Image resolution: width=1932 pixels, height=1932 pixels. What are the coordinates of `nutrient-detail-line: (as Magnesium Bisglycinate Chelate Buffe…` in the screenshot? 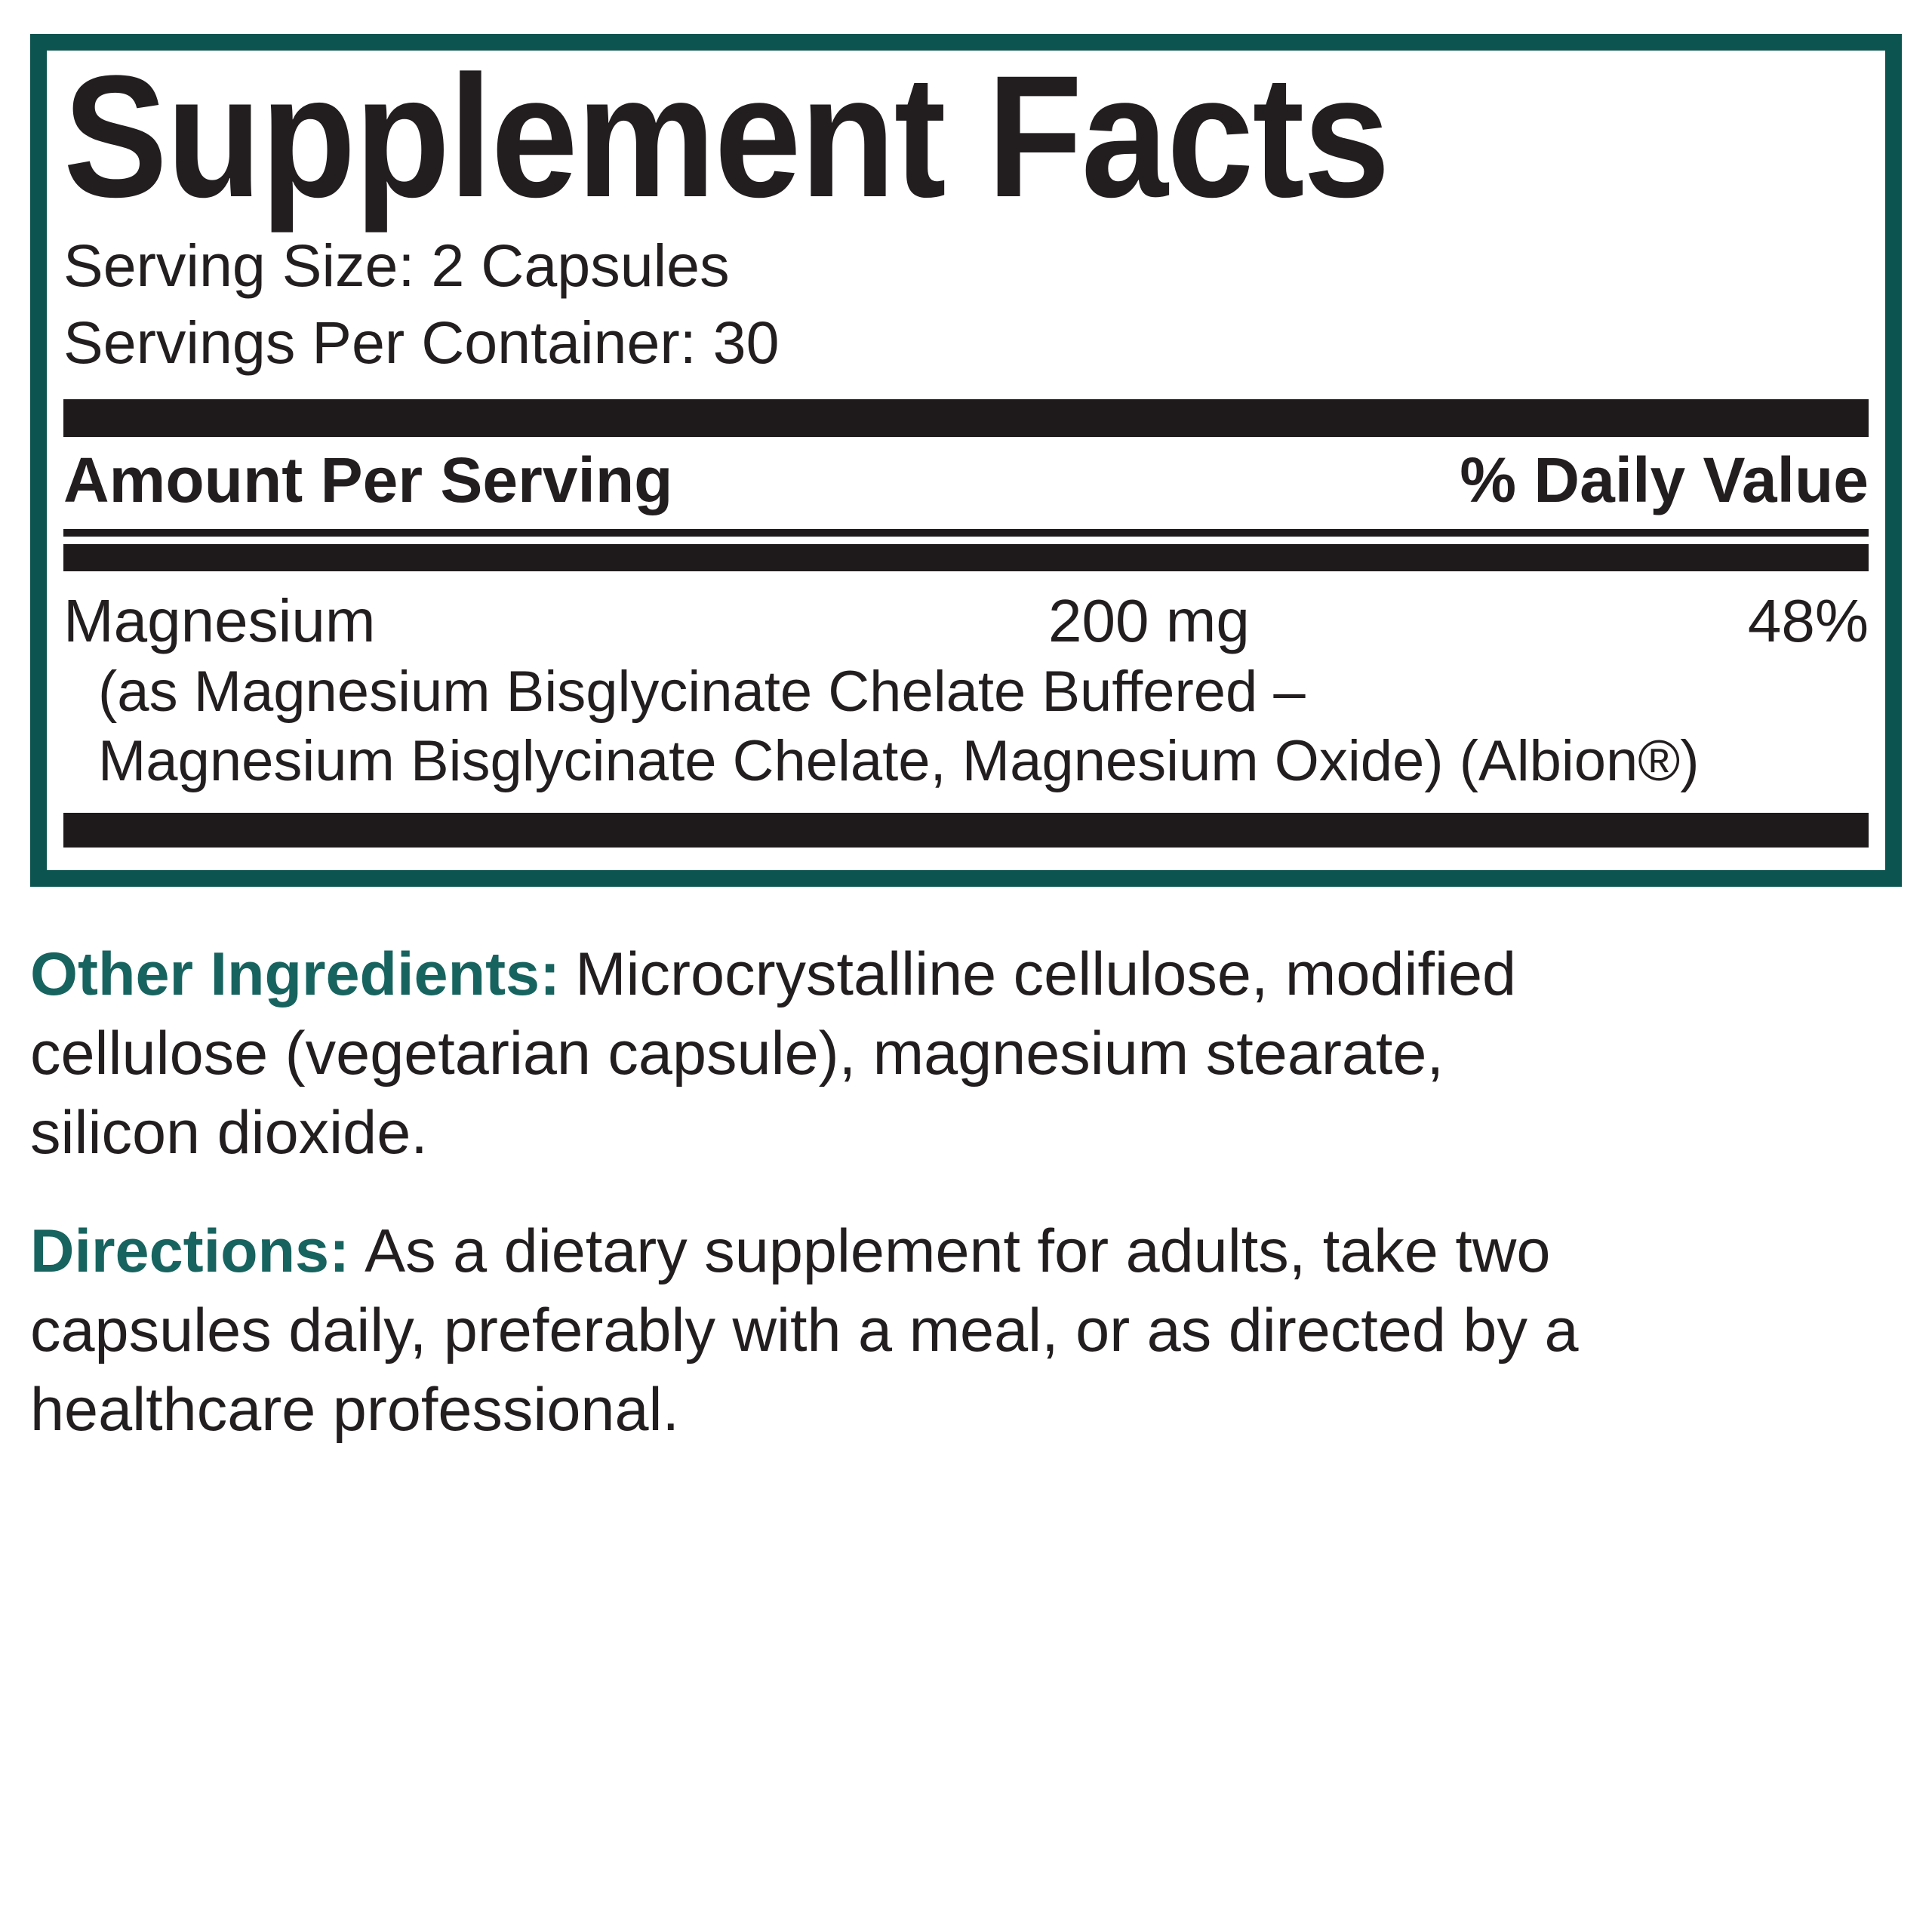 It's located at (702, 692).